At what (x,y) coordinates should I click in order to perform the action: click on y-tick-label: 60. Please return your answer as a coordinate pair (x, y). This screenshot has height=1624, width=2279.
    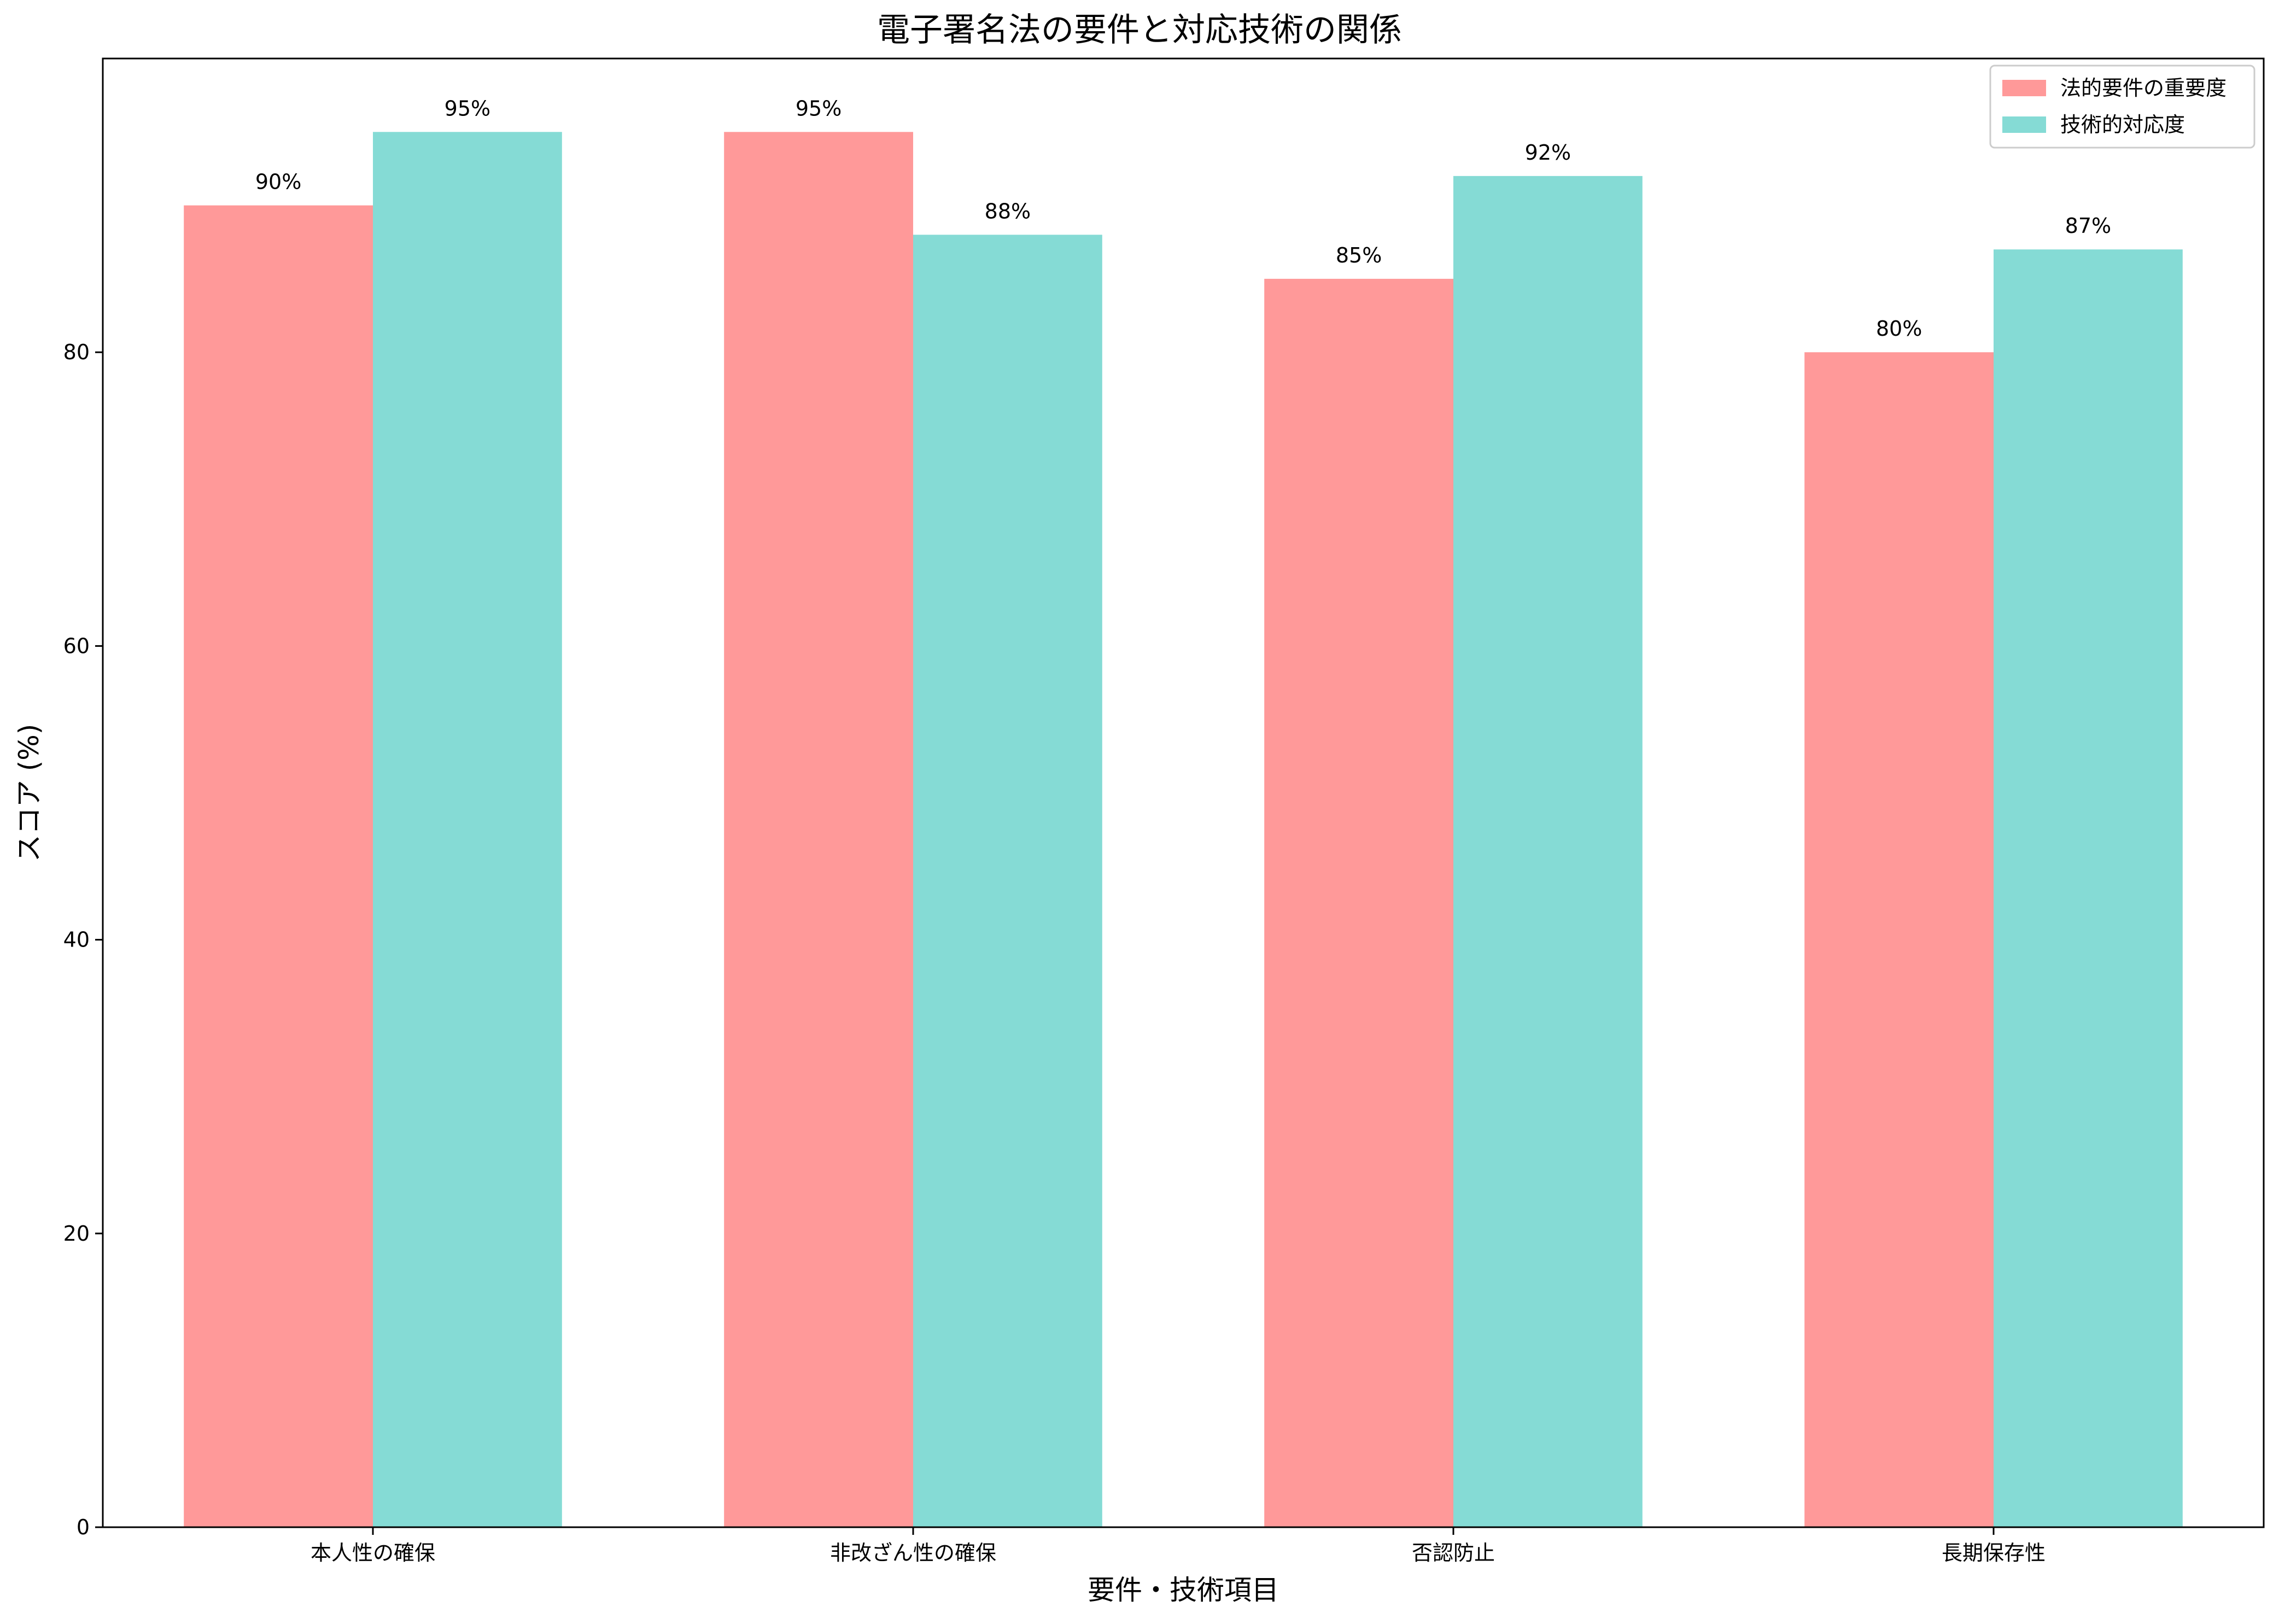
    Looking at the image, I should click on (76, 646).